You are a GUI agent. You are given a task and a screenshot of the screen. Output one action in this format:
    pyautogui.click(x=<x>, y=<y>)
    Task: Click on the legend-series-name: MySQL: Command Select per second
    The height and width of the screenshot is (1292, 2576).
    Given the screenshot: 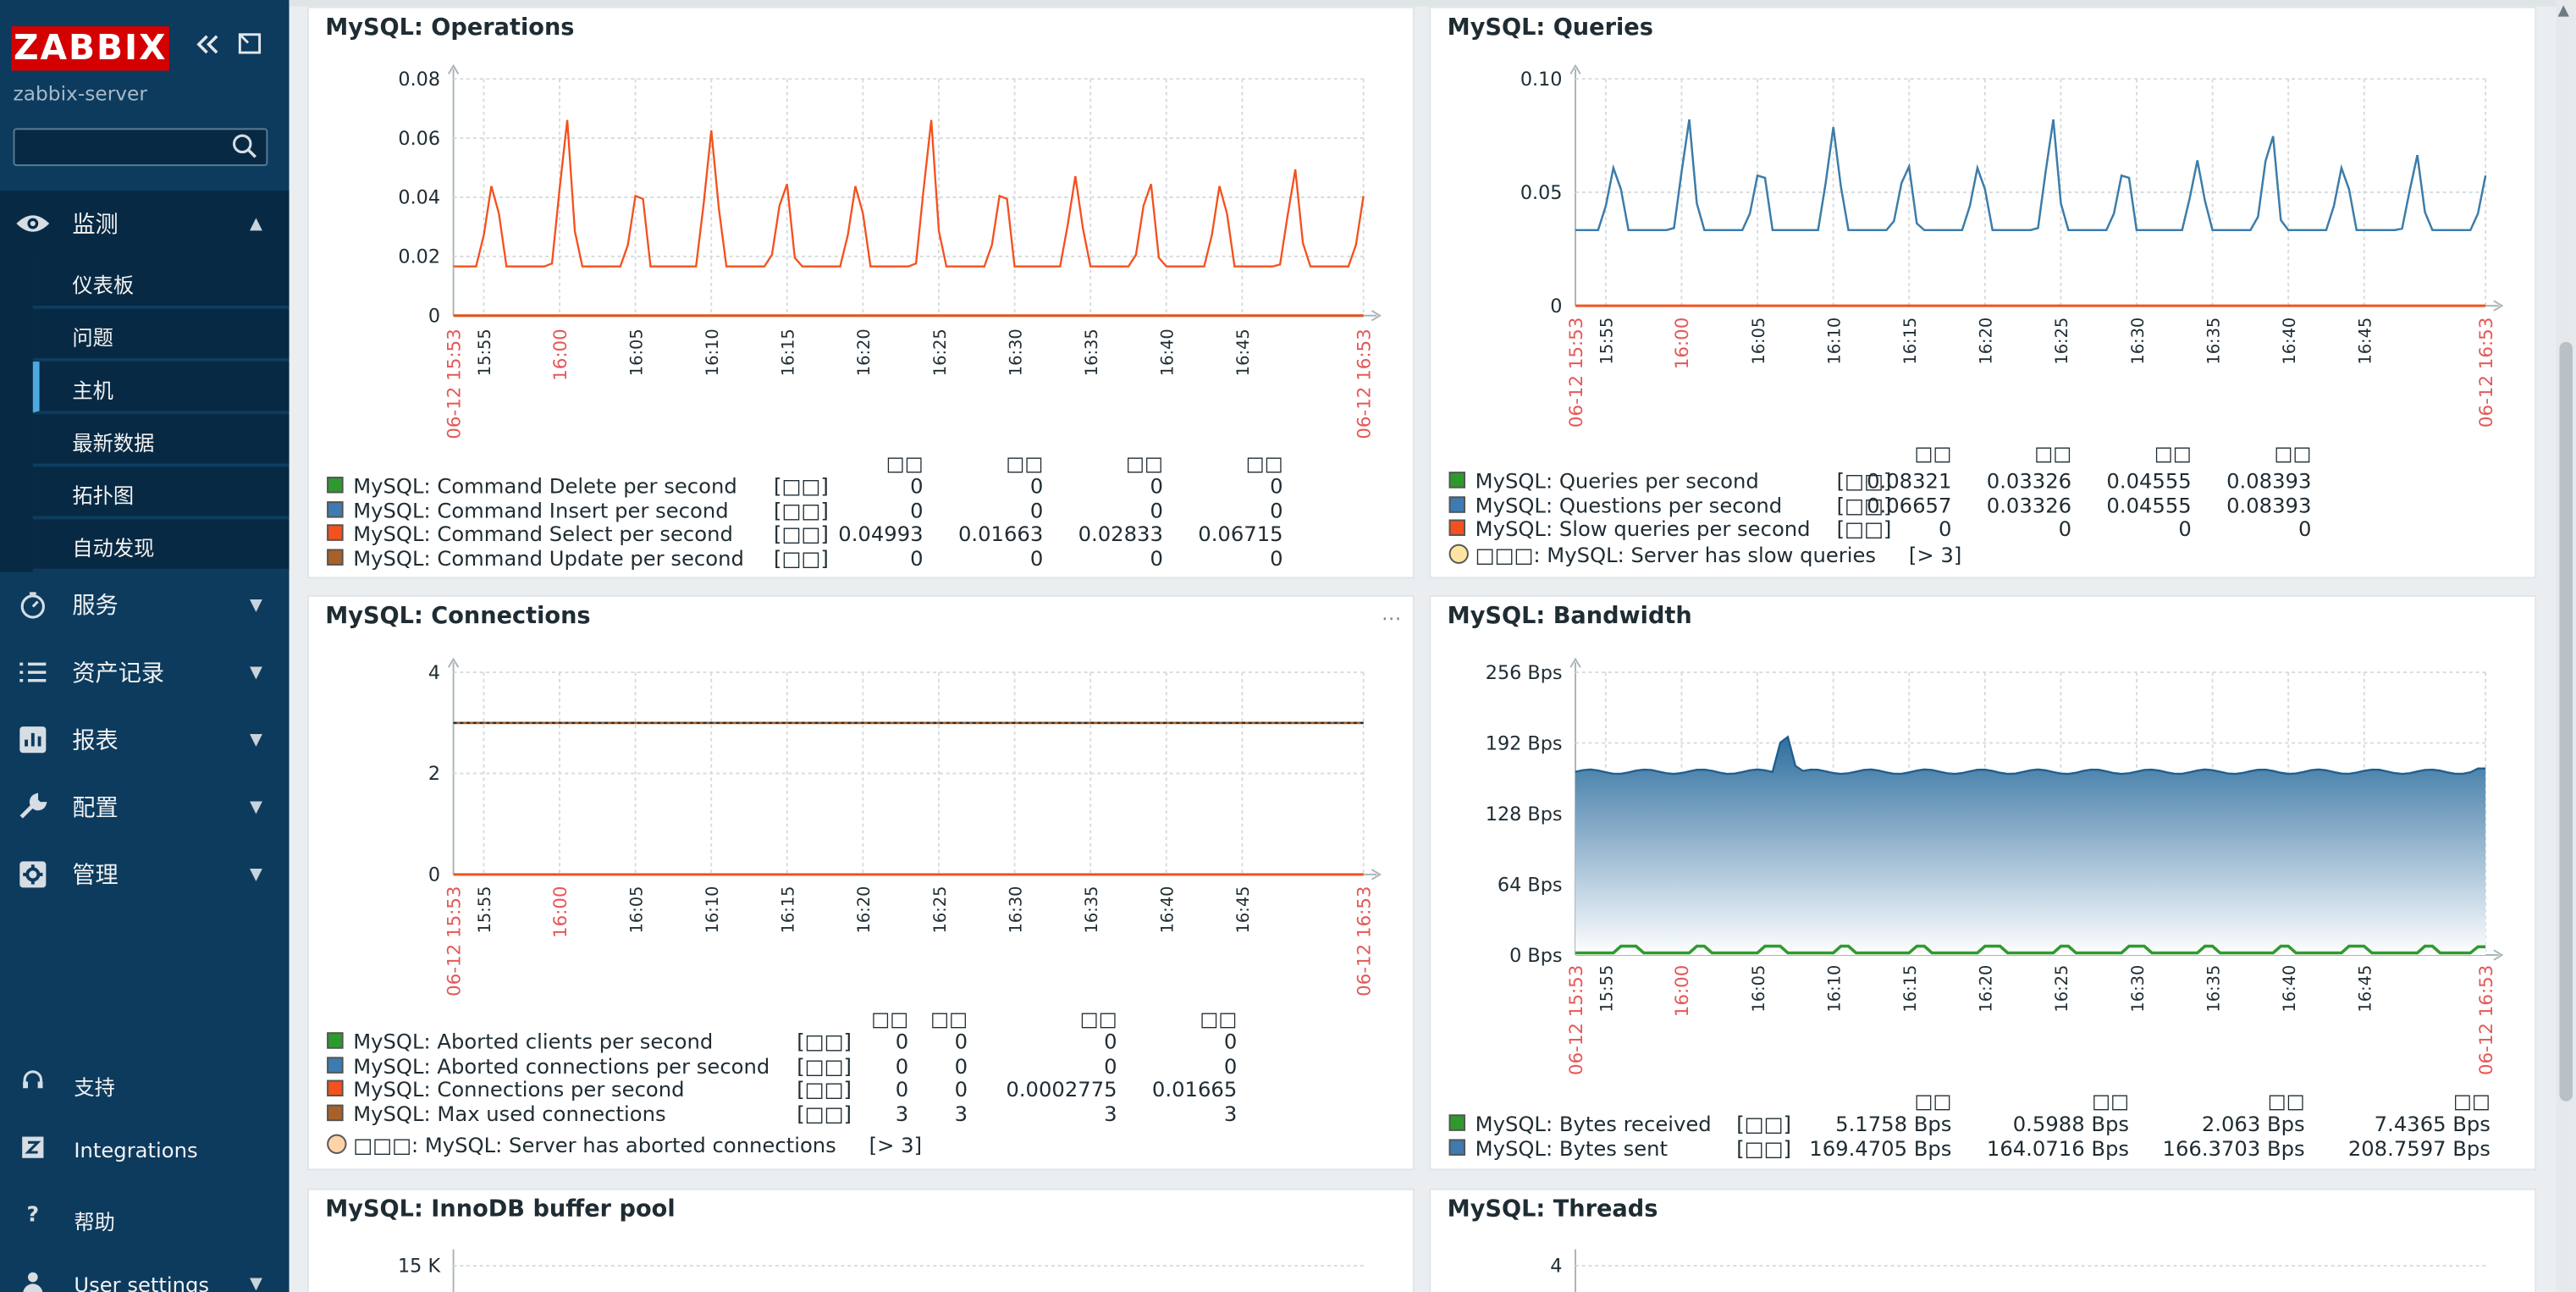 What is the action you would take?
    pyautogui.click(x=543, y=533)
    